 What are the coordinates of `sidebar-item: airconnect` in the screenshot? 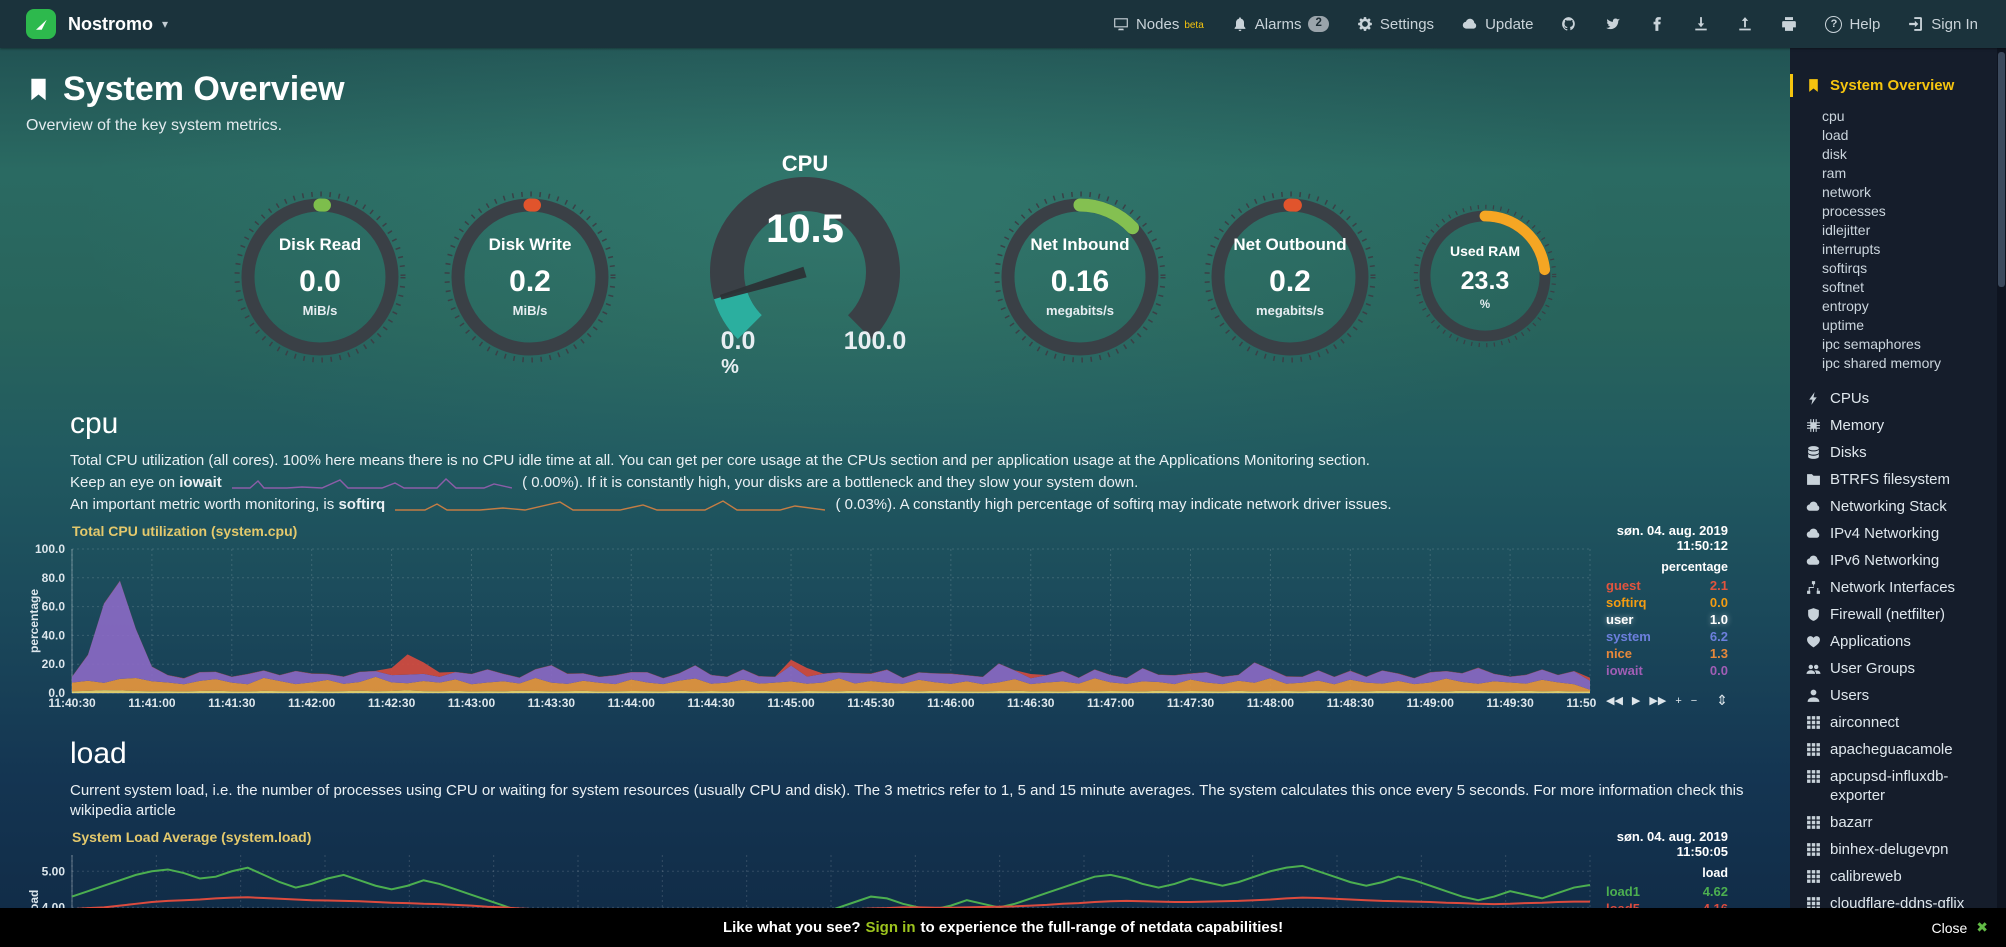 It's located at (1898, 722).